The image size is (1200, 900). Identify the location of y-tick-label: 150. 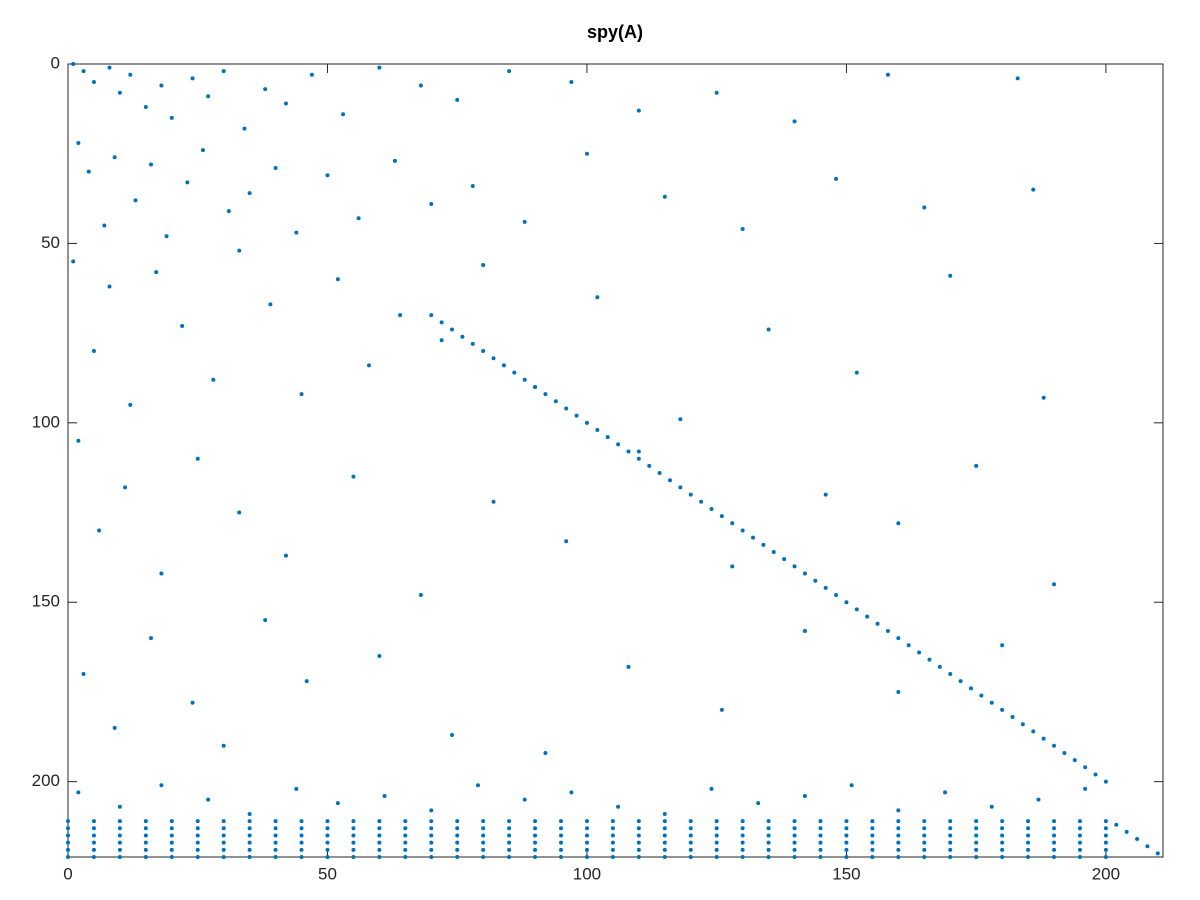
(46, 601).